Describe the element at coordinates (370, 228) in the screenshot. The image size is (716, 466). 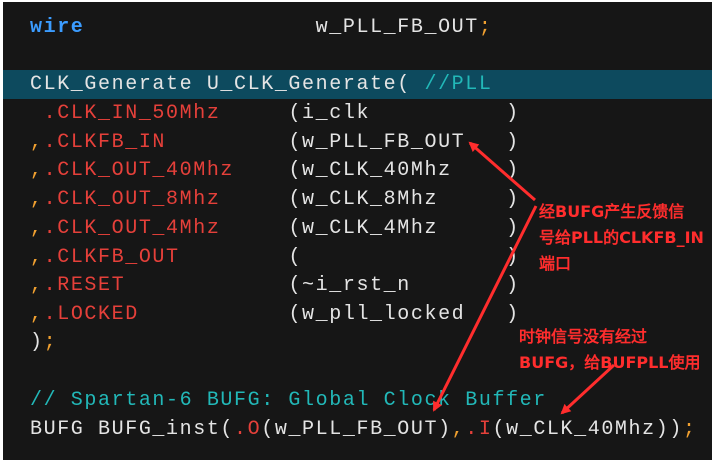
I see `port-connection: (w_CLK_4Mhz )` at that location.